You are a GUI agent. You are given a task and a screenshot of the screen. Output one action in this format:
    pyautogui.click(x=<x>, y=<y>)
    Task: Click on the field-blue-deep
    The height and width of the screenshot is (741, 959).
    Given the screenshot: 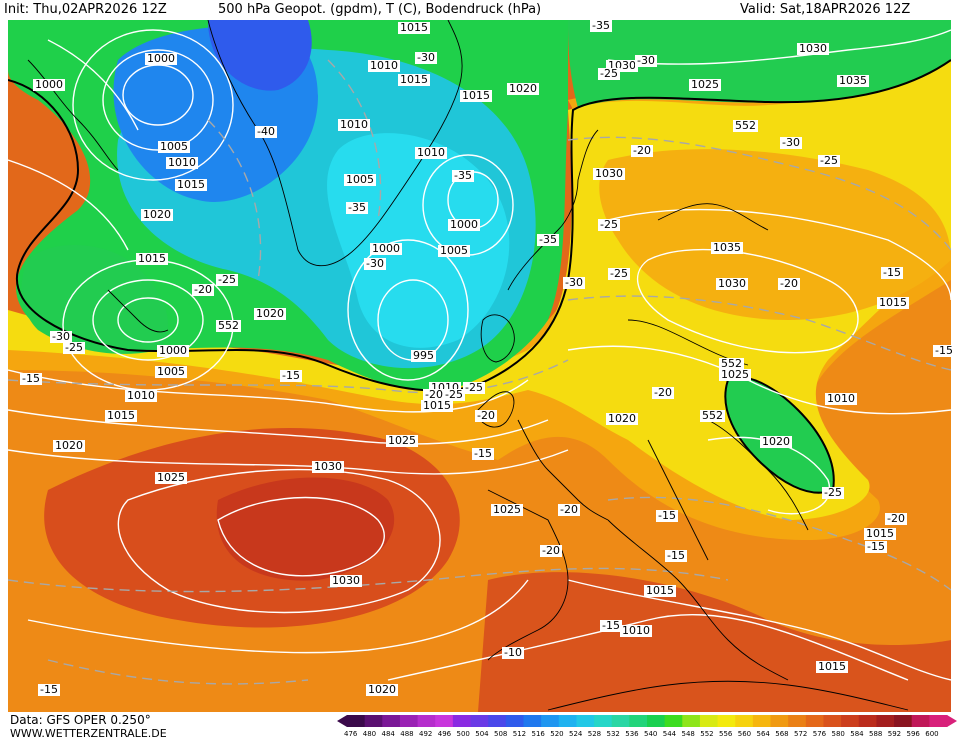 What is the action you would take?
    pyautogui.click(x=260, y=55)
    